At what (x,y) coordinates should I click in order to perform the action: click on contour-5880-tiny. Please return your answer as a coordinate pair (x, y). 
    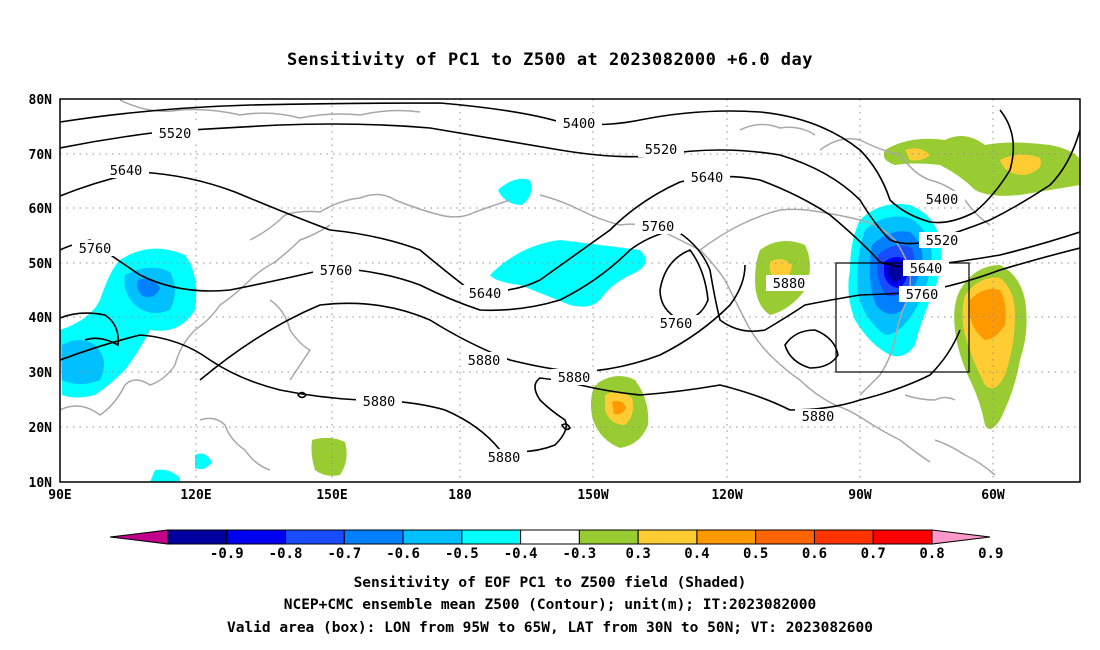
    Looking at the image, I should click on (302, 395).